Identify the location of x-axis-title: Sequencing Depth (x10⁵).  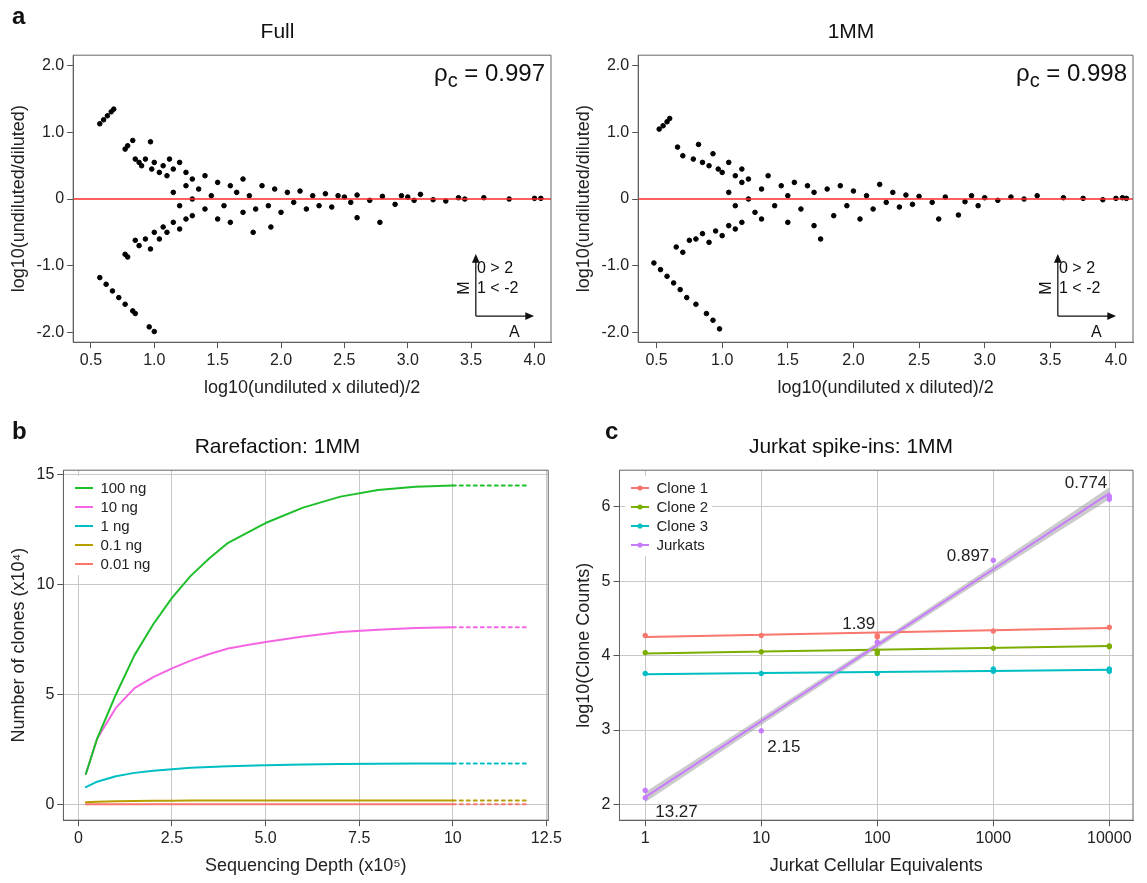
(306, 865).